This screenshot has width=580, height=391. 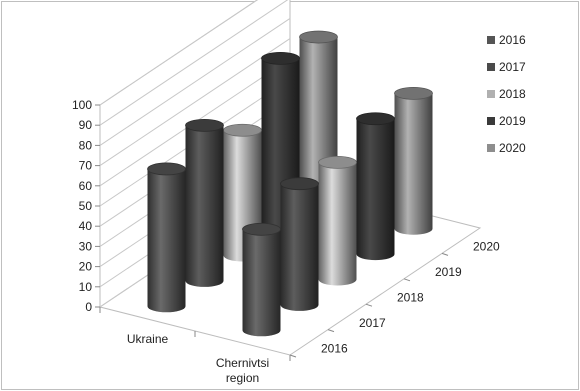 I want to click on legend-label: 2018, so click(x=512, y=94).